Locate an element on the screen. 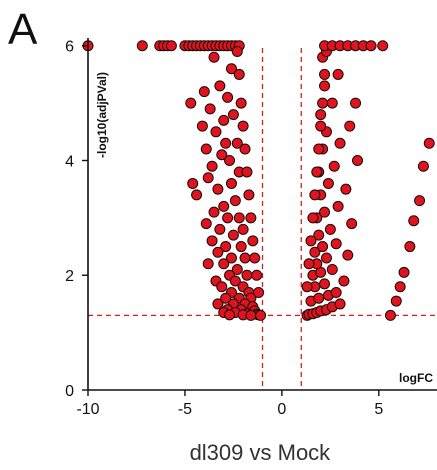 Image resolution: width=437 pixels, height=470 pixels. y-axis-title: -log10(adjPVal) is located at coordinates (102, 115).